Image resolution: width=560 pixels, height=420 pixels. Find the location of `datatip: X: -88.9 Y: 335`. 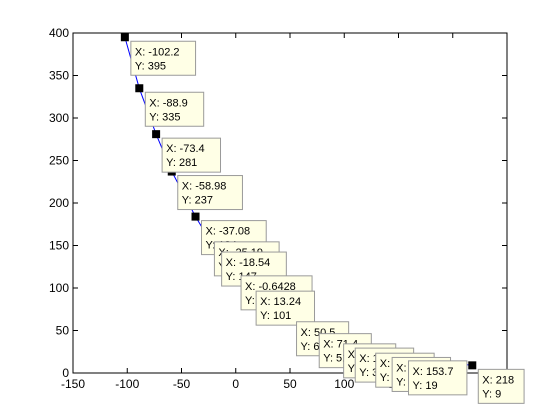

datatip: X: -88.9 Y: 335 is located at coordinates (174, 109).